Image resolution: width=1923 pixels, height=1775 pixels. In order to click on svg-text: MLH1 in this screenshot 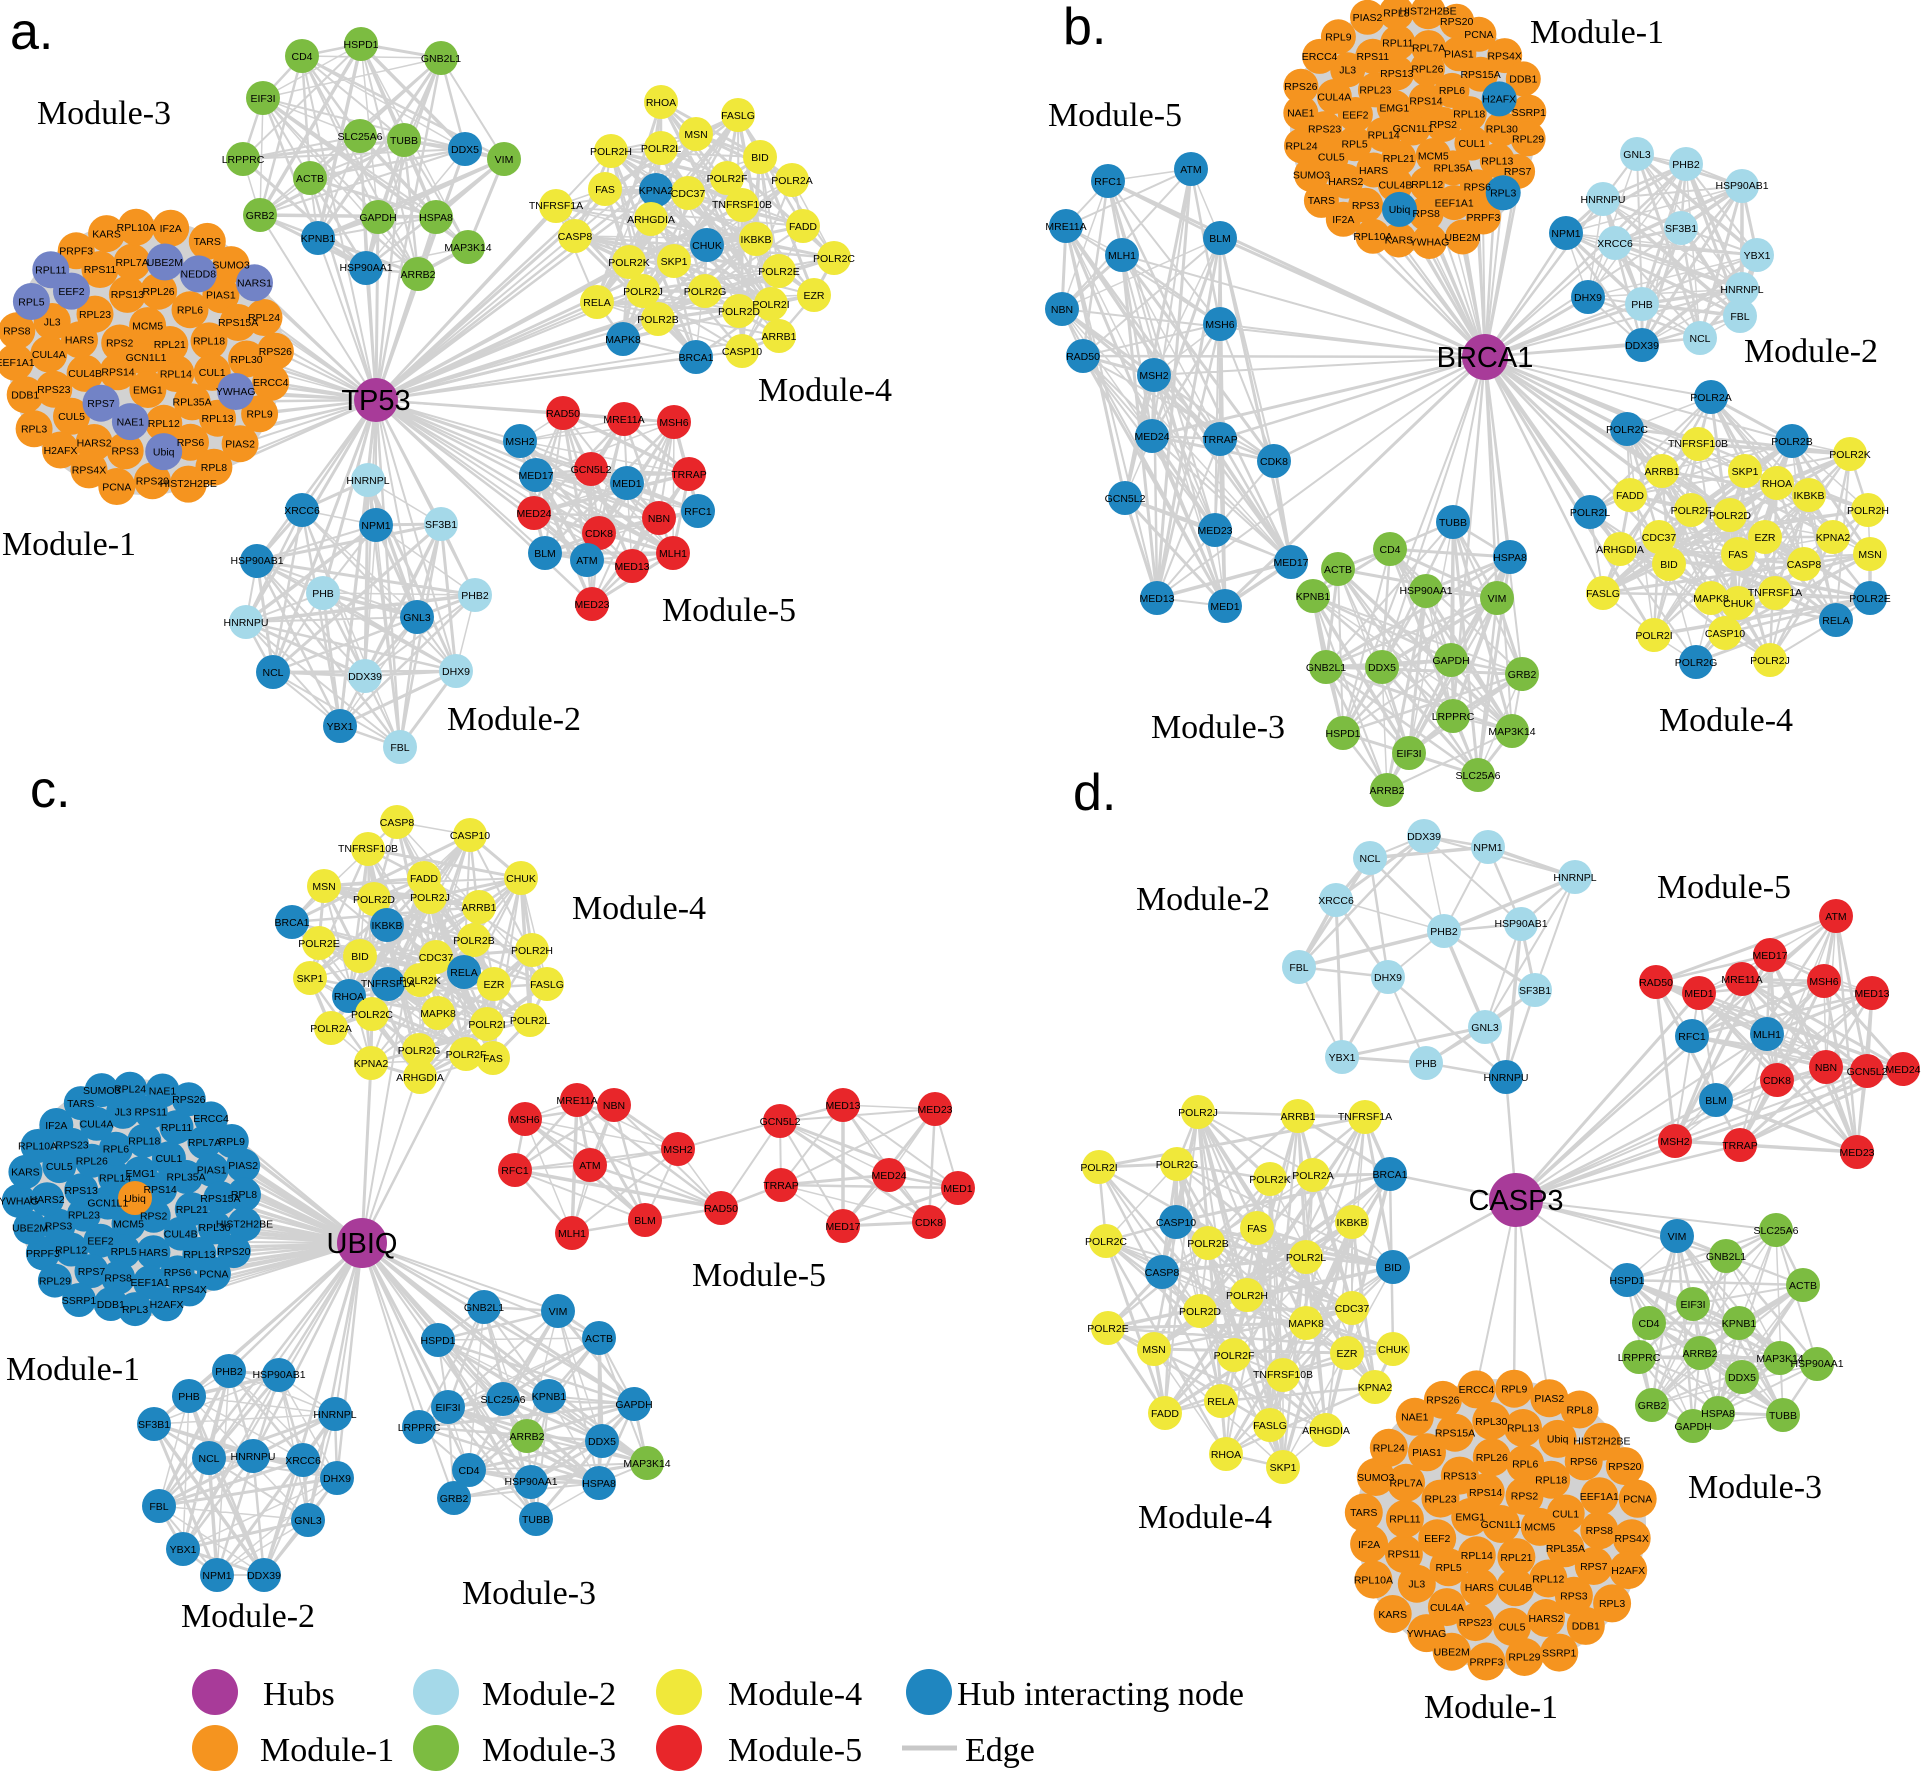, I will do `click(673, 554)`.